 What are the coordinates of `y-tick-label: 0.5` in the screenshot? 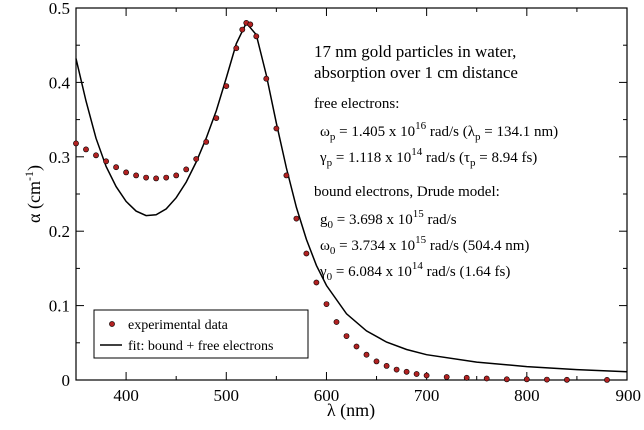 It's located at (59, 9).